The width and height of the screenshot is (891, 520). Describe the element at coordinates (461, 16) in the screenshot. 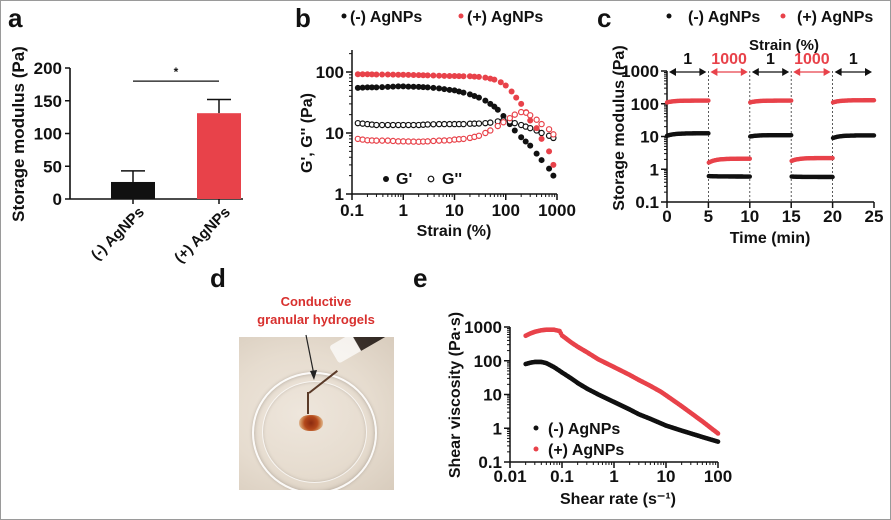

I see `legend-dot-plus` at that location.